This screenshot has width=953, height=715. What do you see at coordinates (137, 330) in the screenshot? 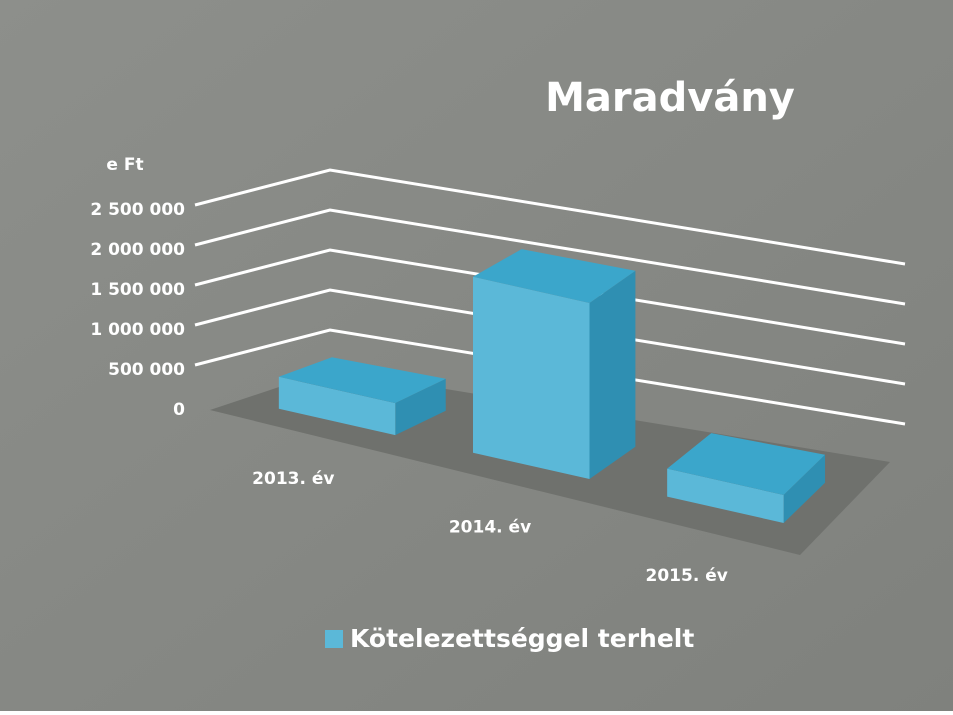
I see `y-tick-label: 1 000 000` at bounding box center [137, 330].